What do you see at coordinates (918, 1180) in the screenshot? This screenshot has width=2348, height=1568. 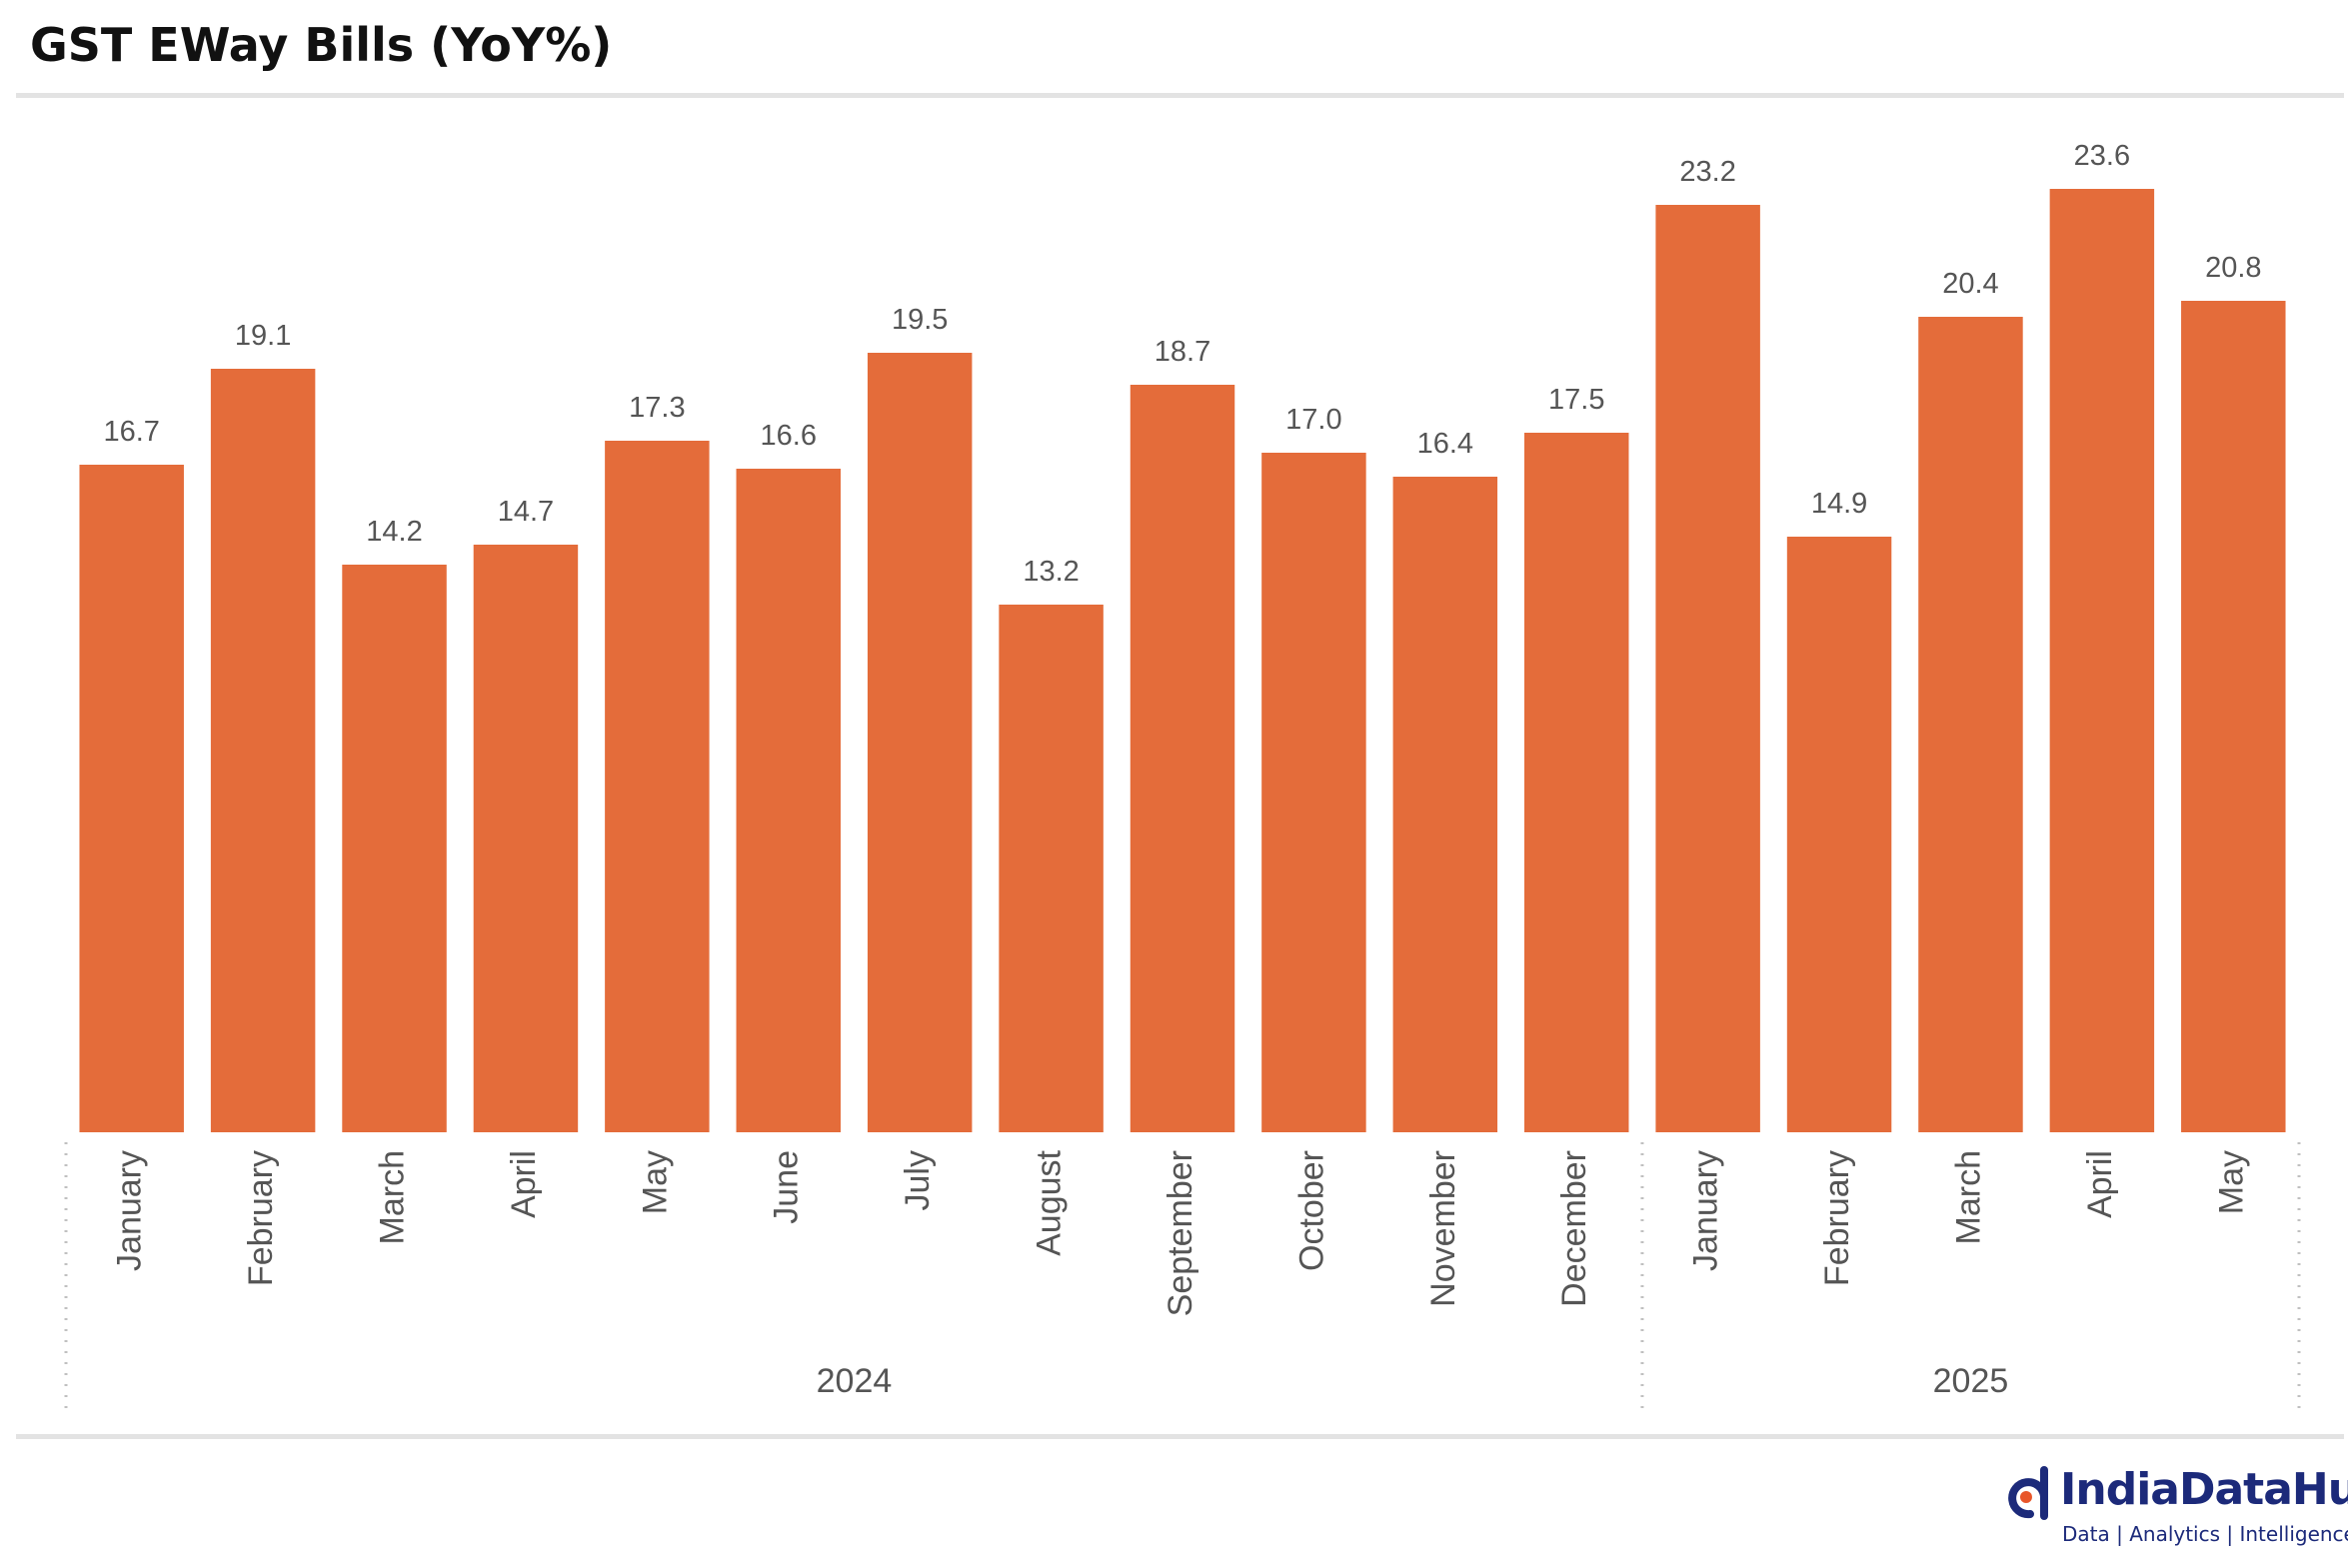 I see `x-tick-label: July` at bounding box center [918, 1180].